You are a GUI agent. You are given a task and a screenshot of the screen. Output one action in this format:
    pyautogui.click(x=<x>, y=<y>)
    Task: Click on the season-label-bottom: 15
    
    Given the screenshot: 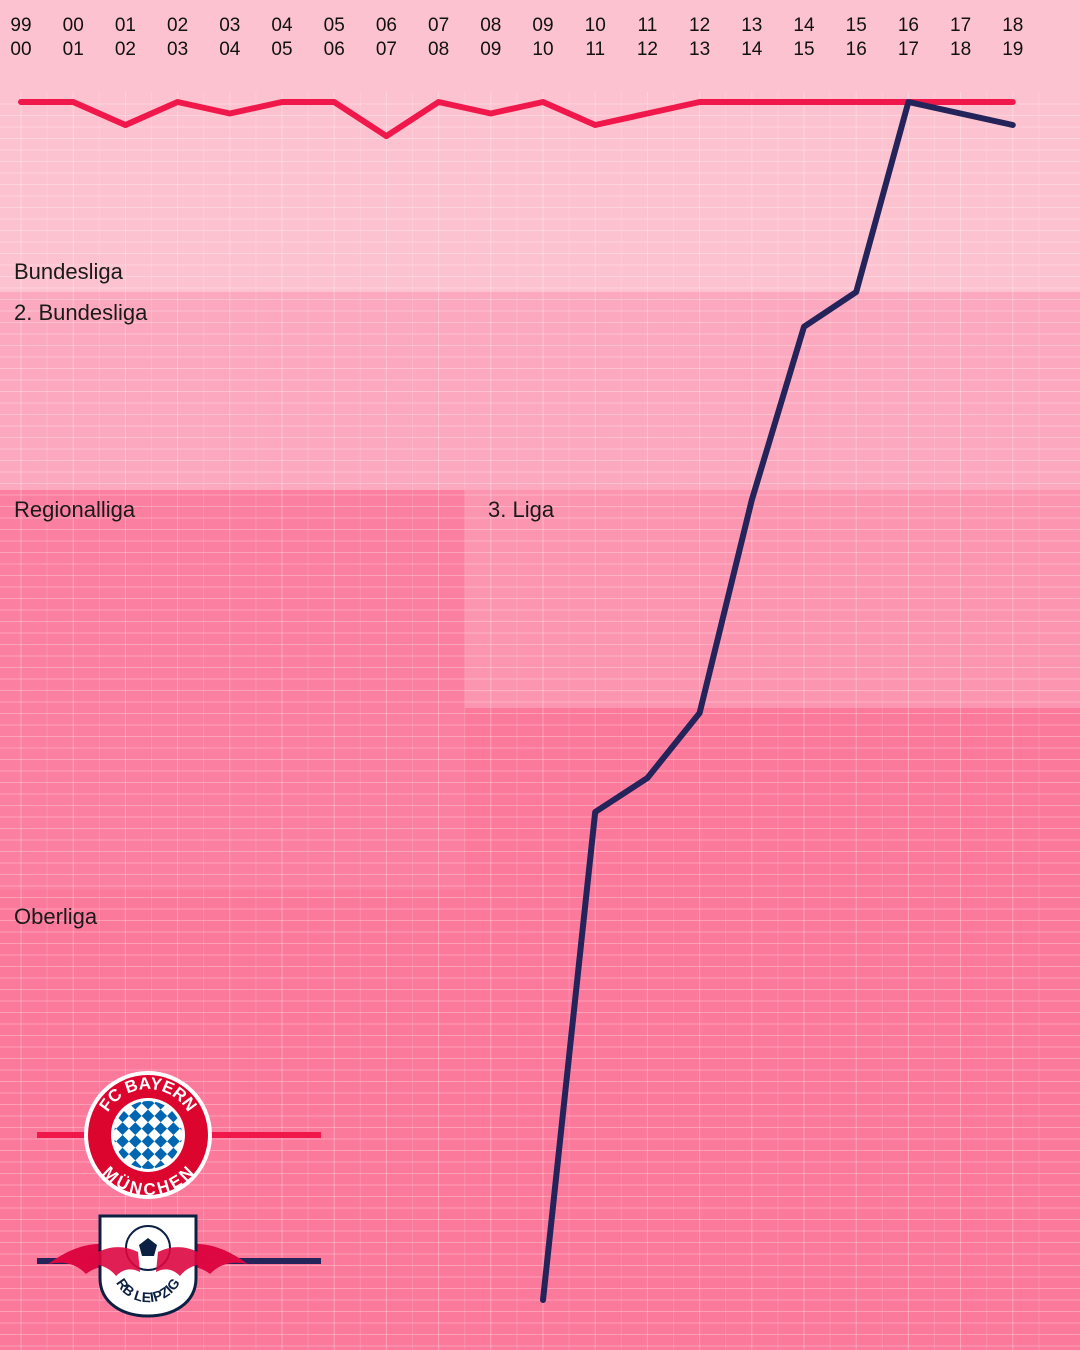 What is the action you would take?
    pyautogui.click(x=803, y=49)
    